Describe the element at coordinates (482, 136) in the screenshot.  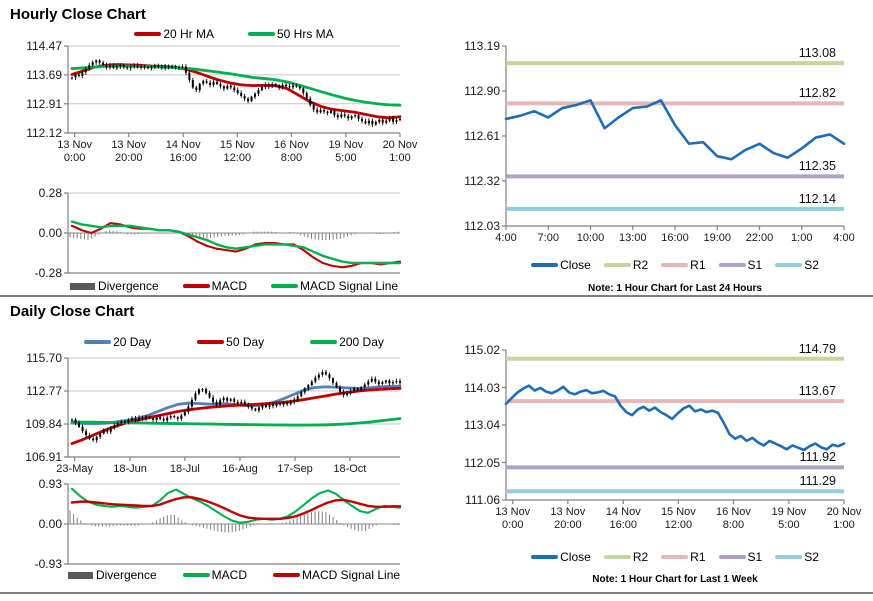
I see `y-tick-label: 112.61` at that location.